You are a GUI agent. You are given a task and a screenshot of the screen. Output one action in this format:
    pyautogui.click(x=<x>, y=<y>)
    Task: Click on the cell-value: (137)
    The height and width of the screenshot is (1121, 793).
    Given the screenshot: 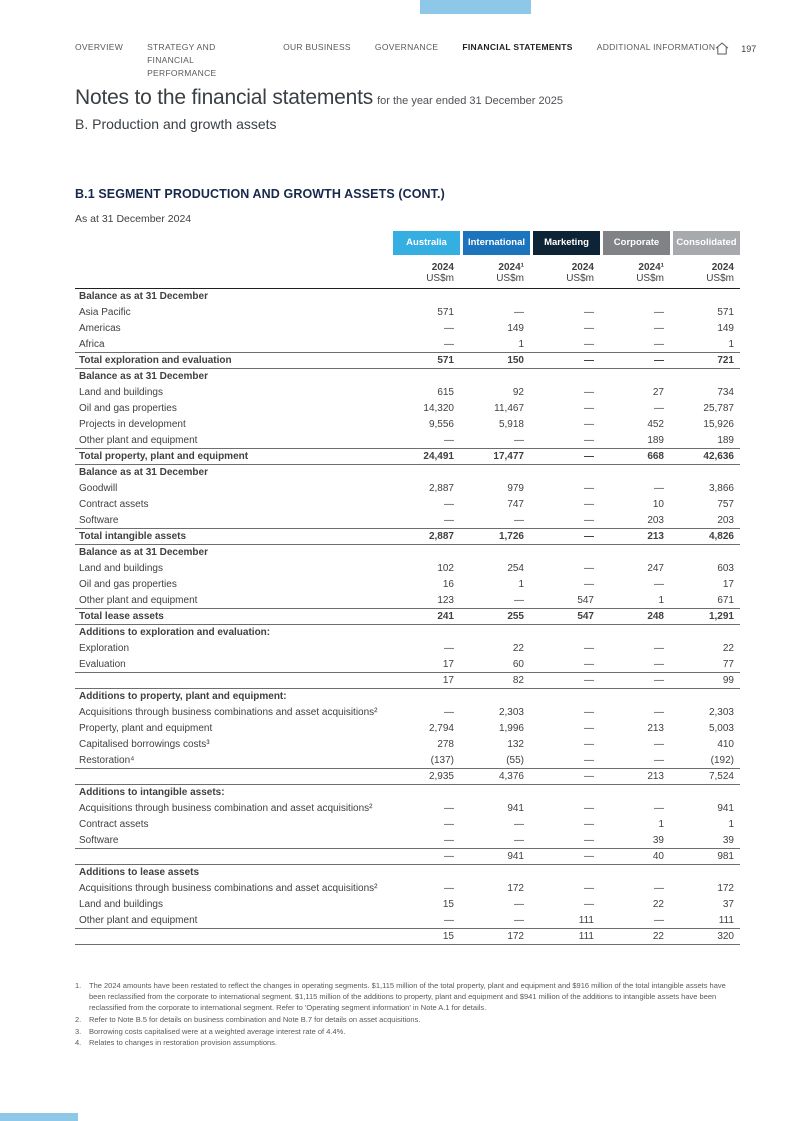 What is the action you would take?
    pyautogui.click(x=442, y=760)
    